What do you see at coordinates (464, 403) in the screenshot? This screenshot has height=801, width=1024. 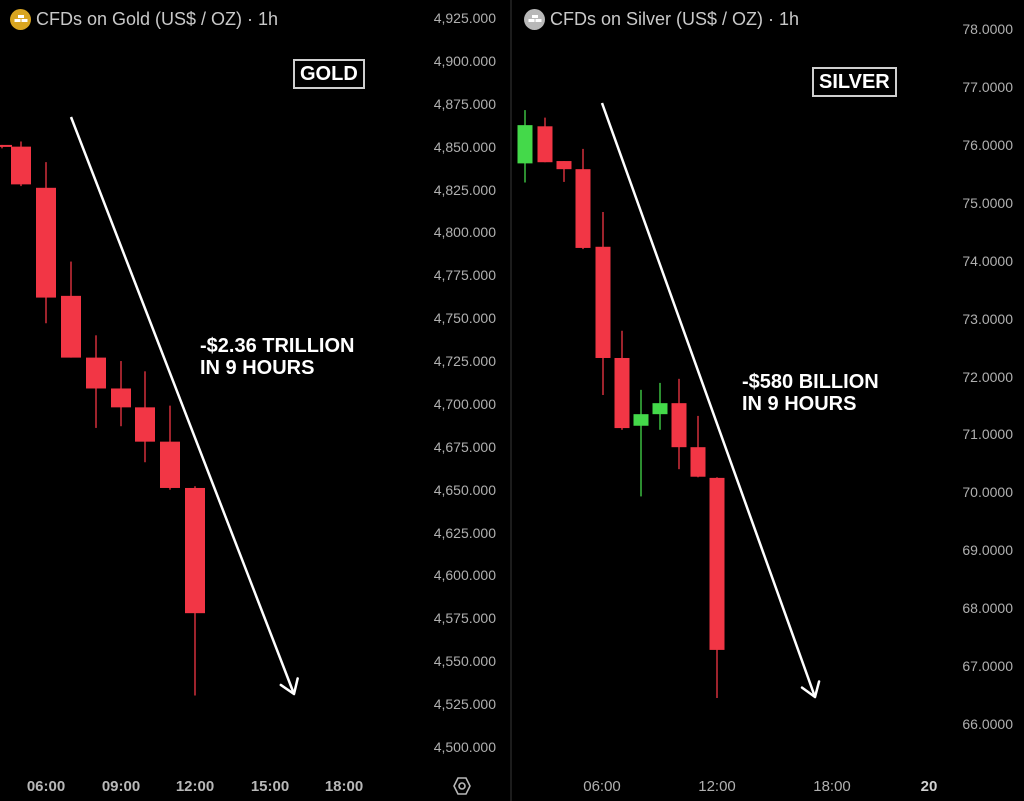 I see `y-tick-label: 4,700.000` at bounding box center [464, 403].